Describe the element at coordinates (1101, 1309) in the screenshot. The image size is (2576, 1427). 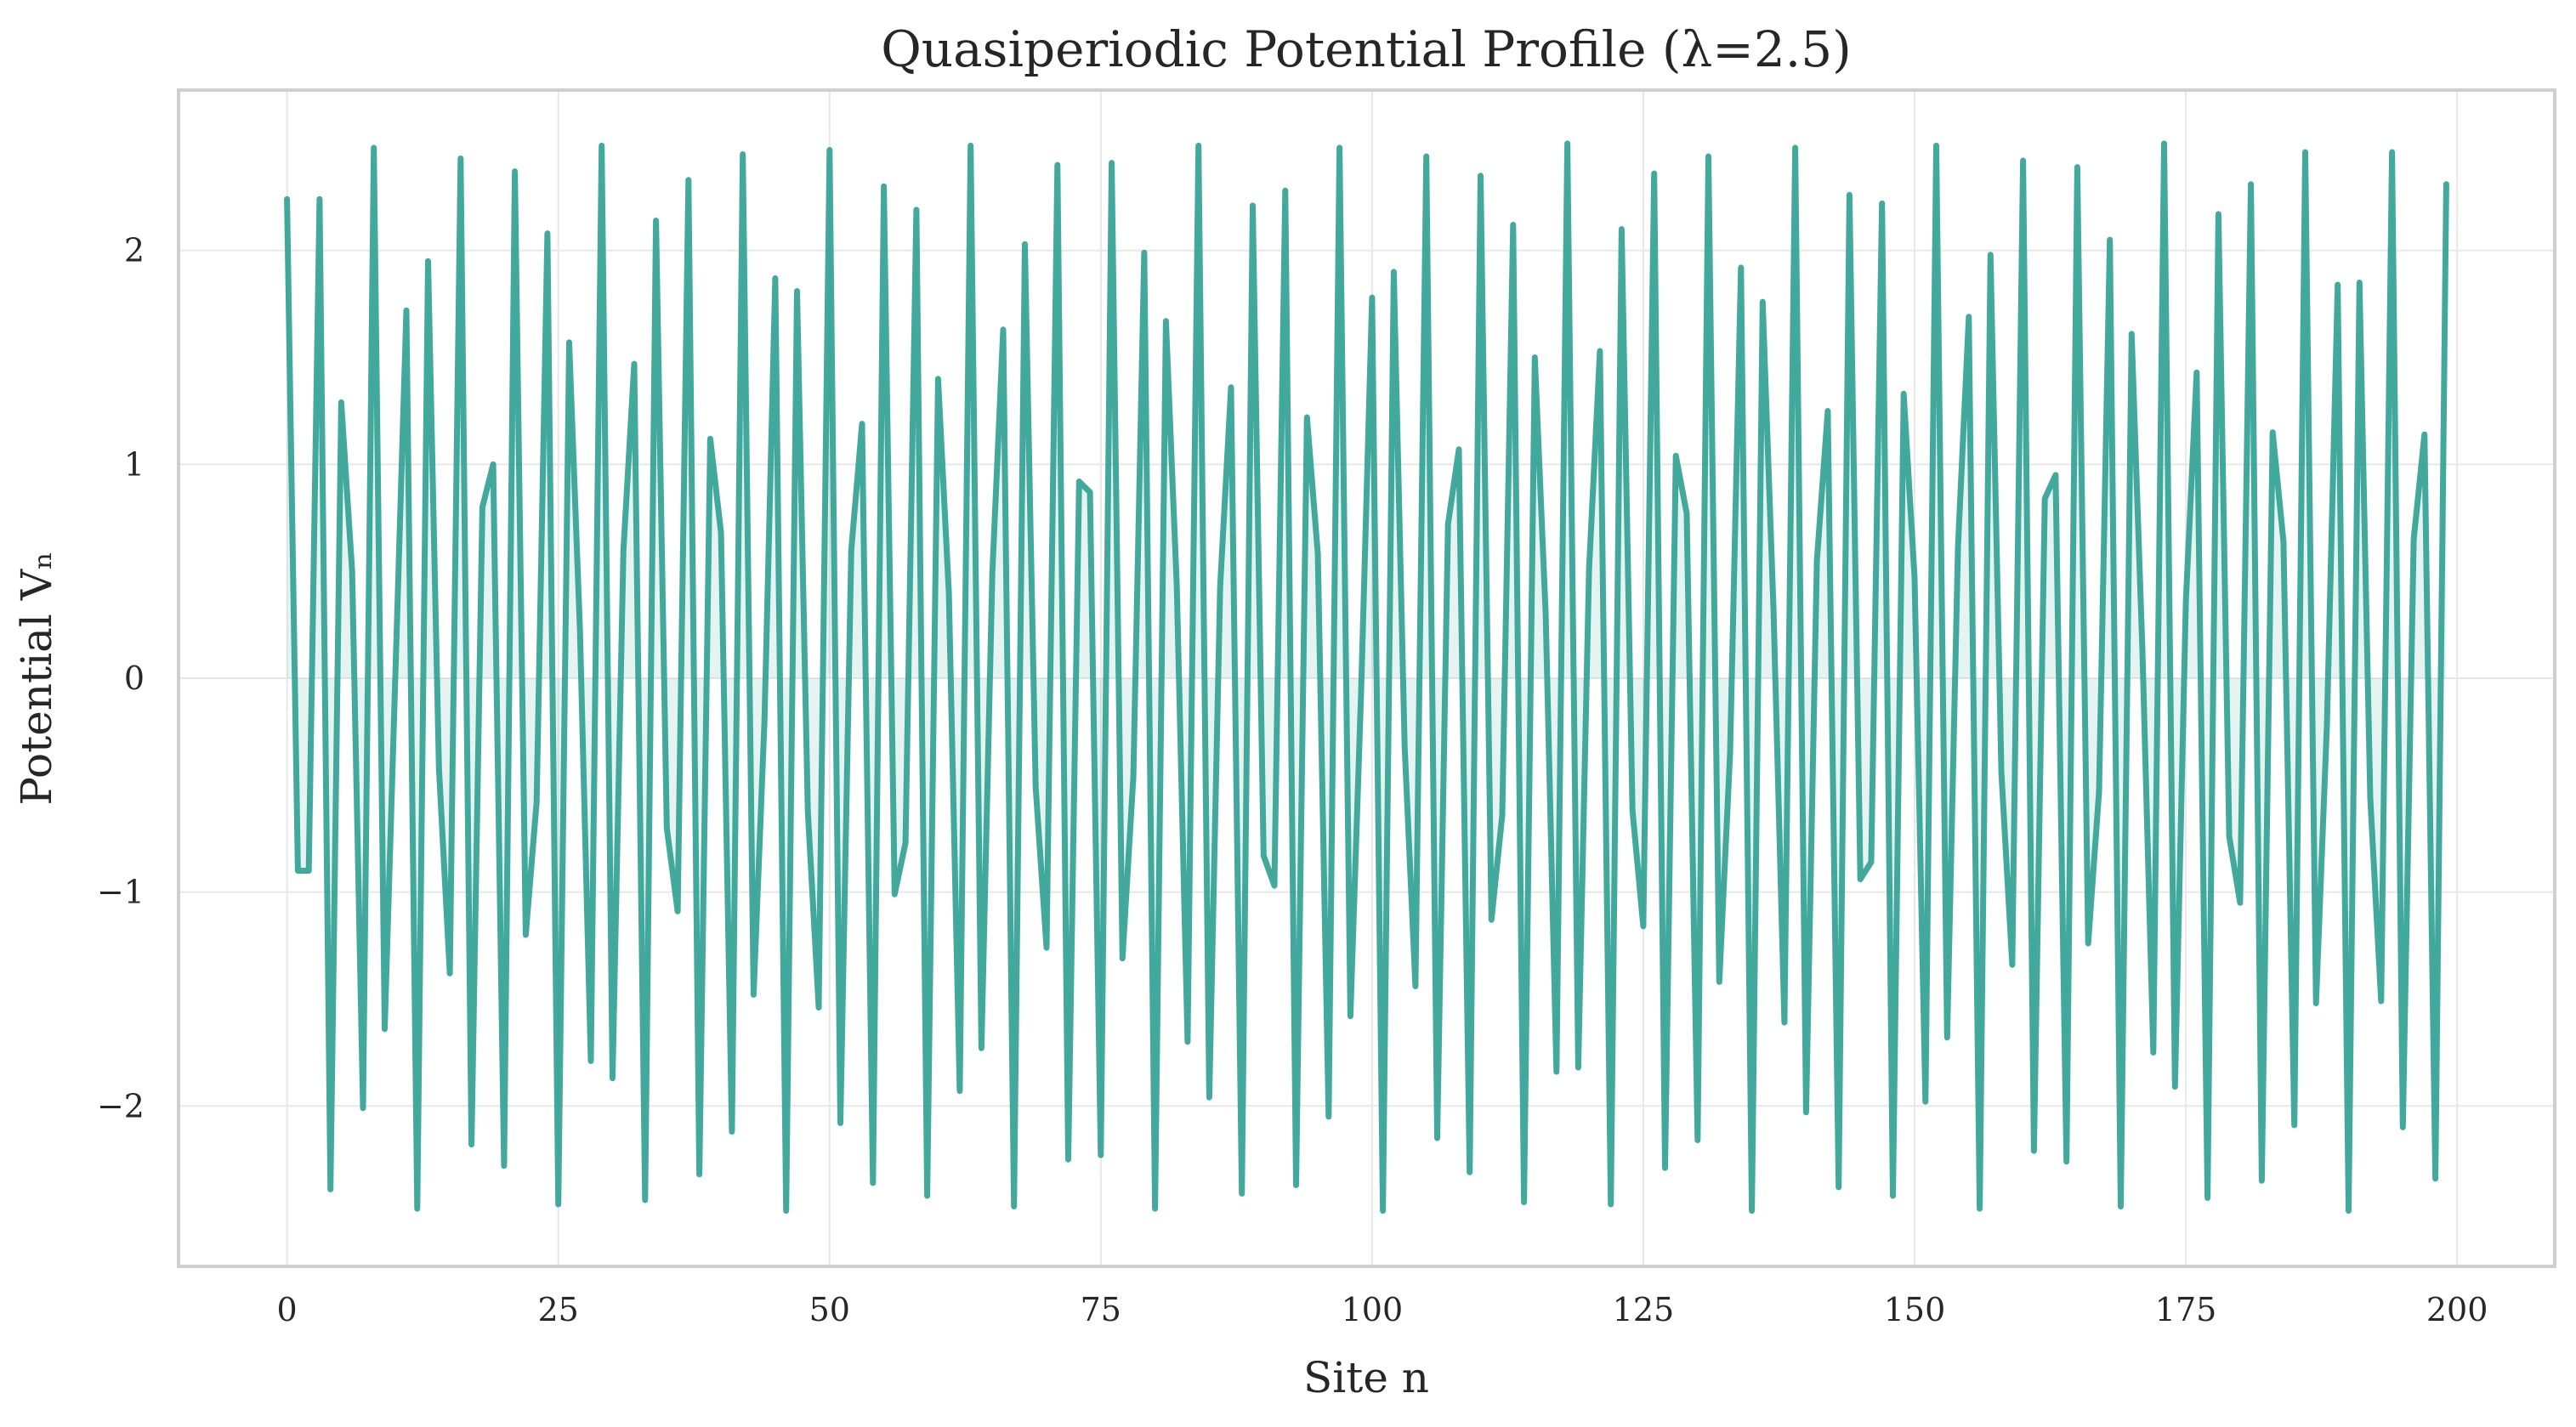
I see `x-tick-label: 75` at that location.